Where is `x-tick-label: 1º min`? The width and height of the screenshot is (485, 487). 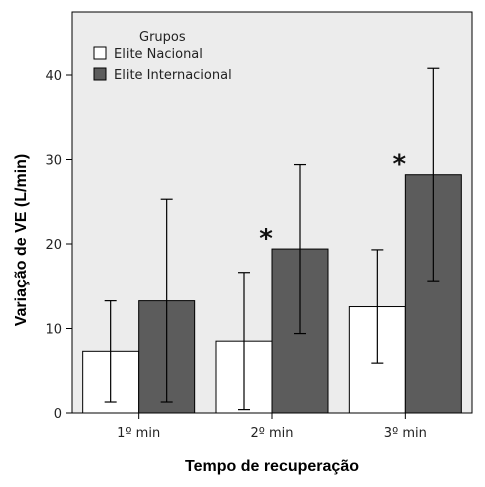 x-tick-label: 1º min is located at coordinates (138, 433).